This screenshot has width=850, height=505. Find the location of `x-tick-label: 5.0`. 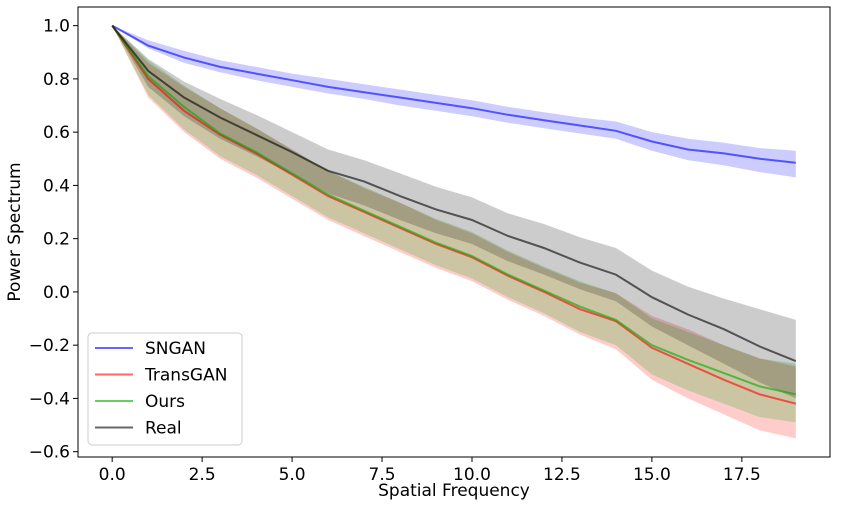

x-tick-label: 5.0 is located at coordinates (292, 475).